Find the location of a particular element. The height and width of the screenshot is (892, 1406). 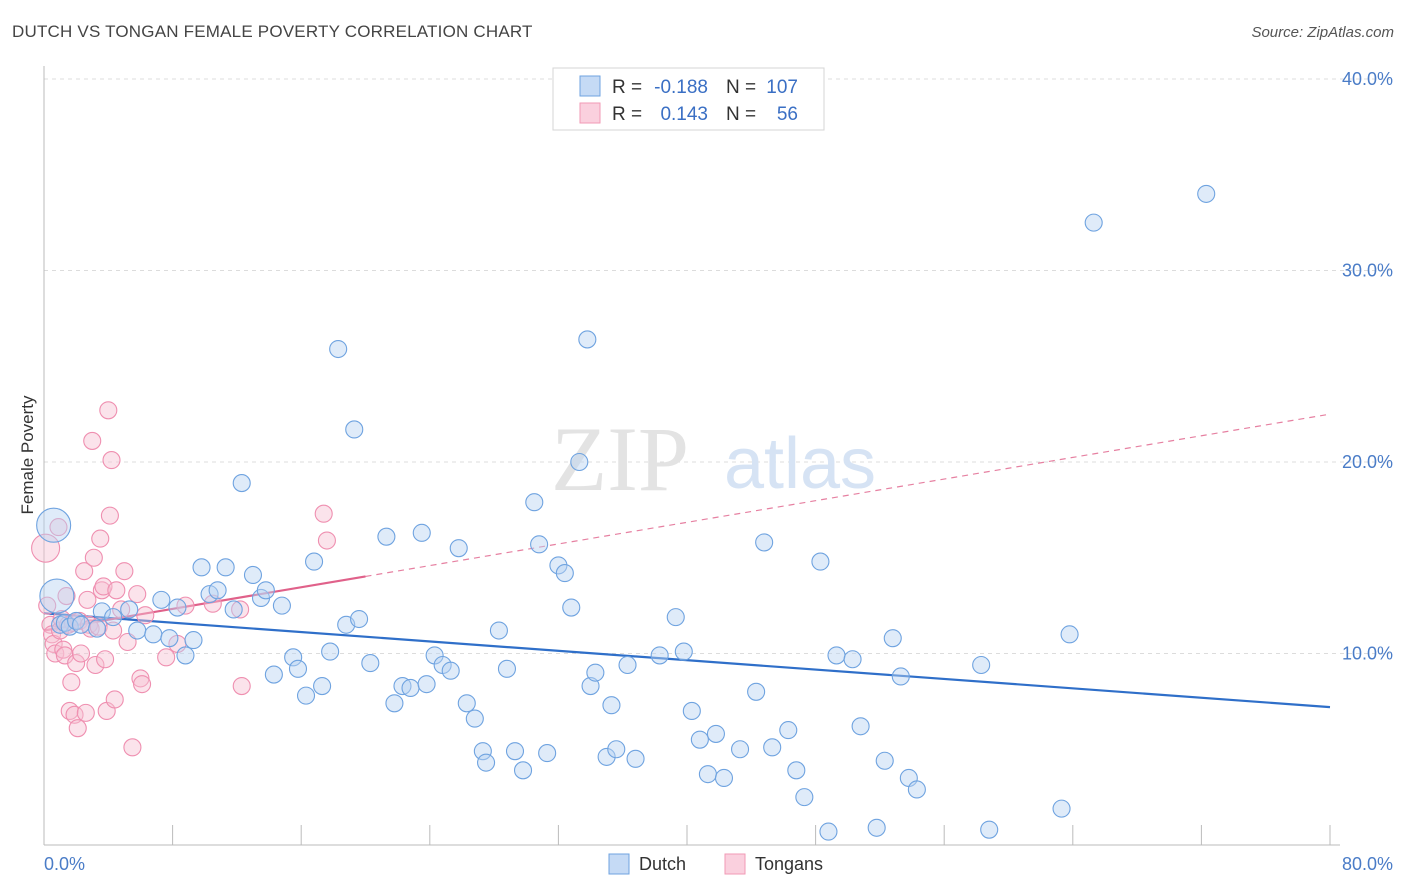

bottom-legend-swatch-tongan is located at coordinates (735, 864).